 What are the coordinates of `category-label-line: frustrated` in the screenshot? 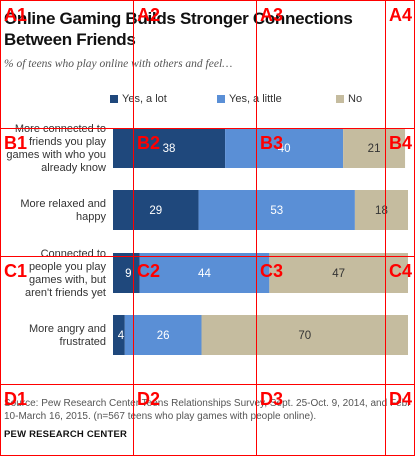 It's located at (83, 342).